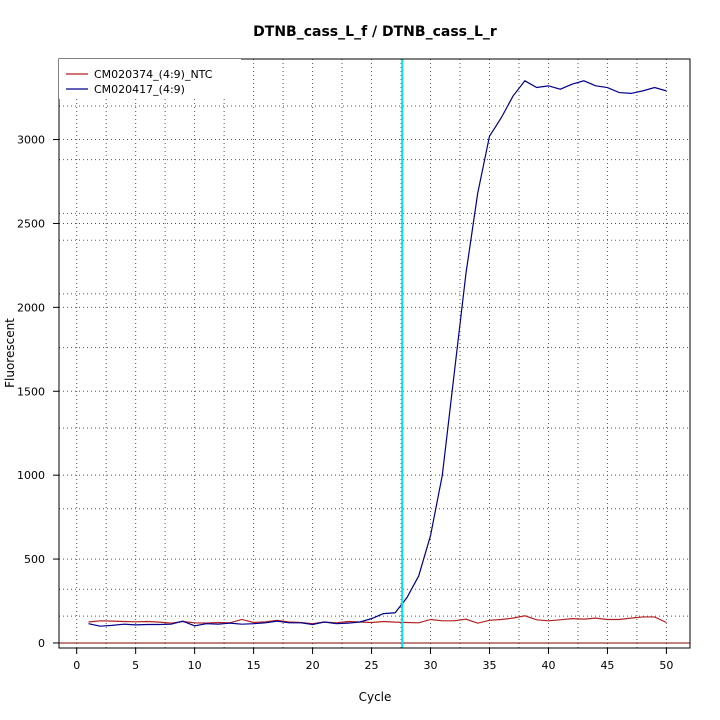 This screenshot has width=720, height=720. I want to click on chart-title: DTNB_cass_L_f / DTNB_cass_L_r, so click(375, 32).